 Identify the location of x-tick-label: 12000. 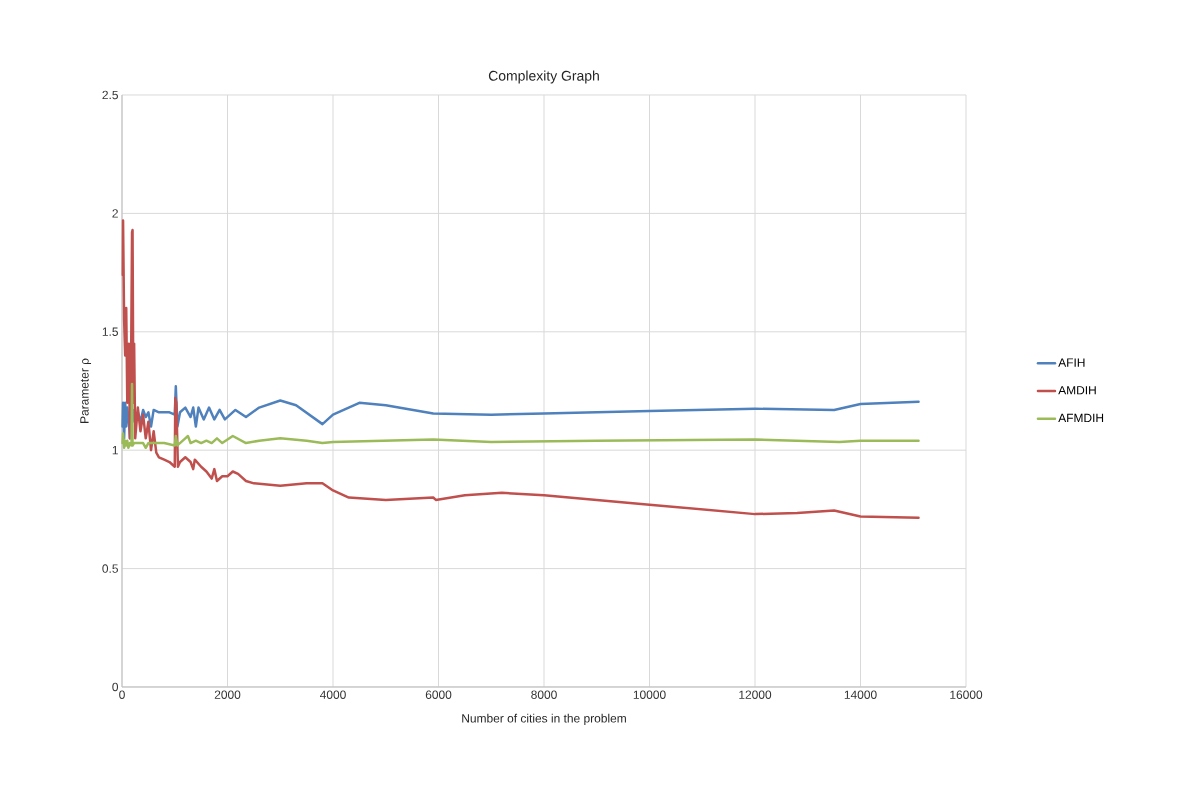
(755, 694).